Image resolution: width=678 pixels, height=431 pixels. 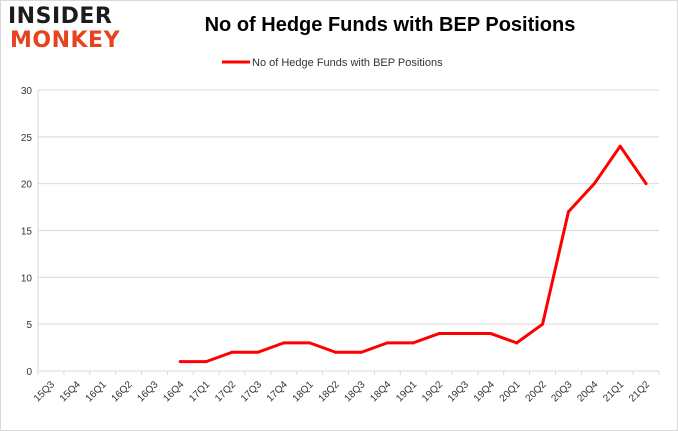 What do you see at coordinates (27, 185) in the screenshot?
I see `y-tick-label: 20` at bounding box center [27, 185].